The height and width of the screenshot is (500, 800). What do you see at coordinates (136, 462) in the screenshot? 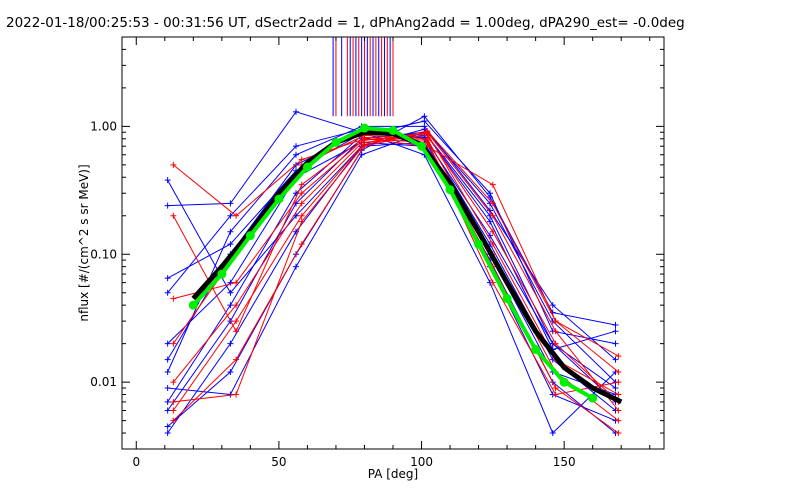
I see `x-tick-label: 0` at bounding box center [136, 462].